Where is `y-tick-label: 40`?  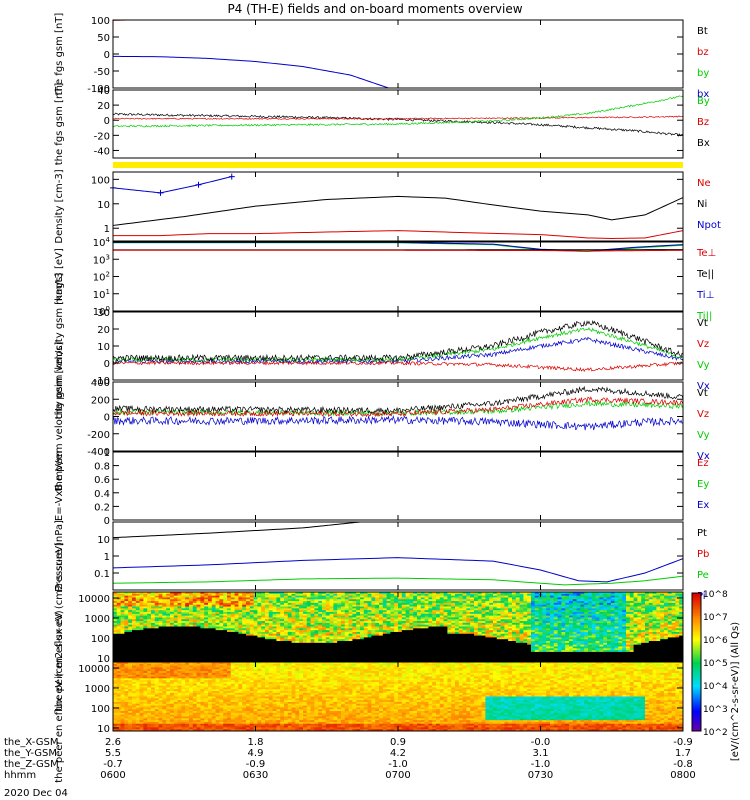
y-tick-label: 40 is located at coordinates (103, 91).